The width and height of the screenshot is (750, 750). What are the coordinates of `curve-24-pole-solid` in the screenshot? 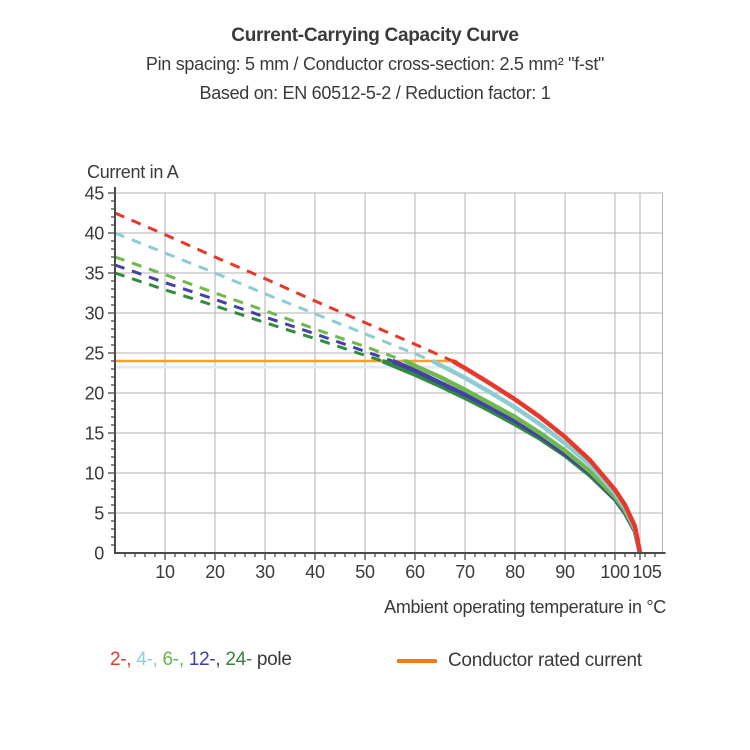 It's located at (512, 456).